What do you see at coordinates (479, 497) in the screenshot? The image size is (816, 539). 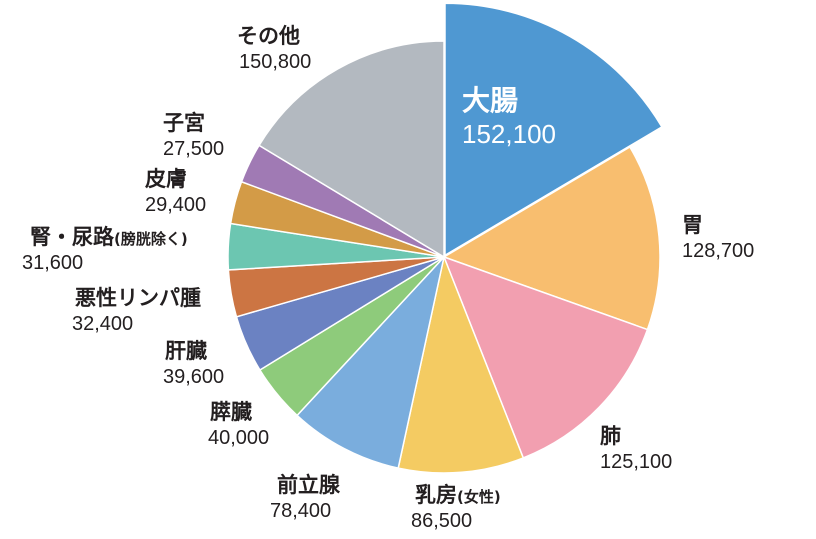 I see `slice-name-sub-3: (女性)` at bounding box center [479, 497].